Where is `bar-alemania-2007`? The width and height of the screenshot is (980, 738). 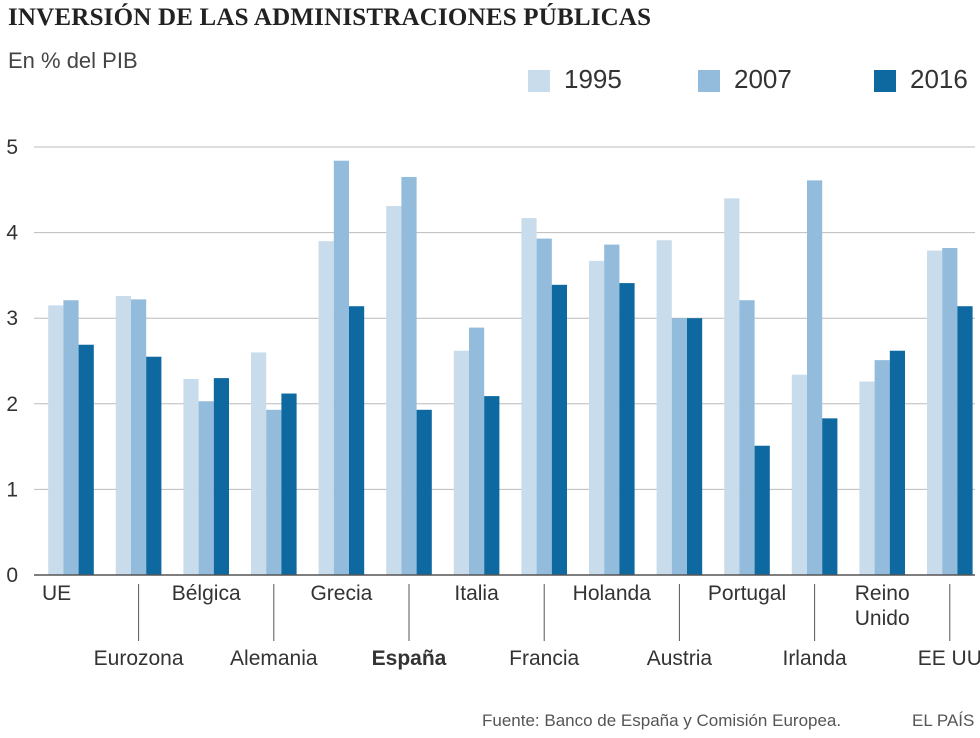 bar-alemania-2007 is located at coordinates (274, 492).